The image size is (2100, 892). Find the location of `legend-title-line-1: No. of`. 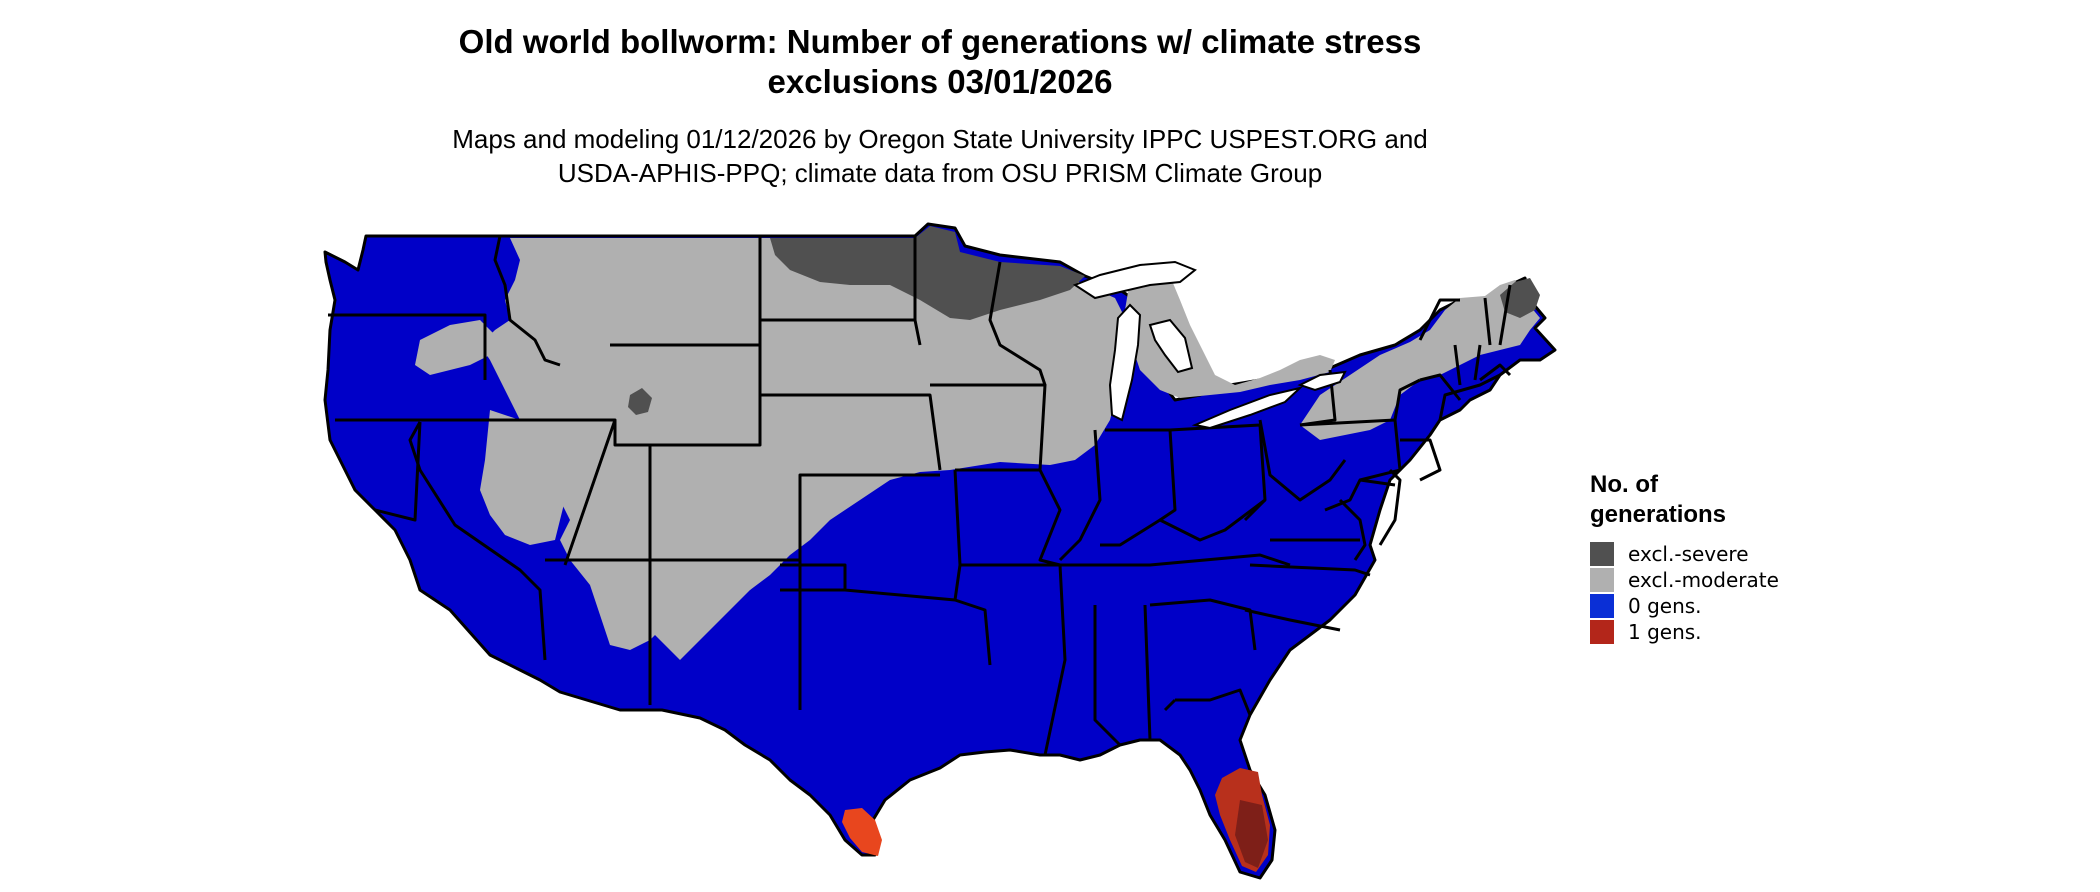

legend-title-line-1: No. of is located at coordinates (1624, 484).